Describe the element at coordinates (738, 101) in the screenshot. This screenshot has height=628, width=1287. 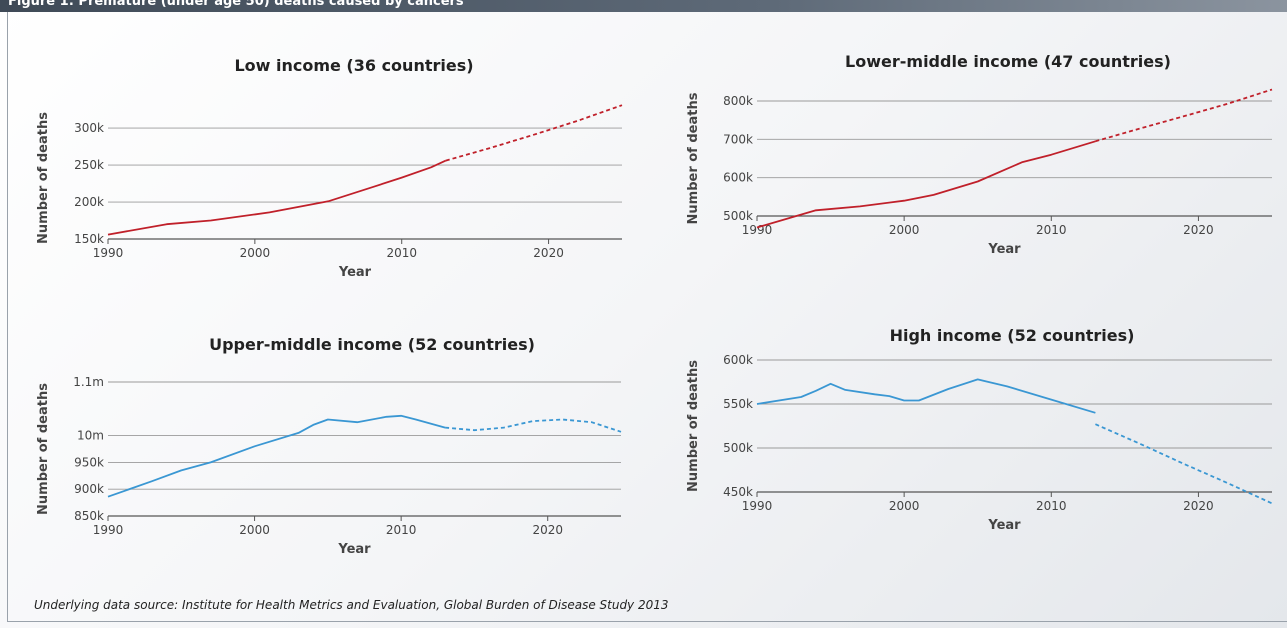
I see `y-tick-label: 800k` at that location.